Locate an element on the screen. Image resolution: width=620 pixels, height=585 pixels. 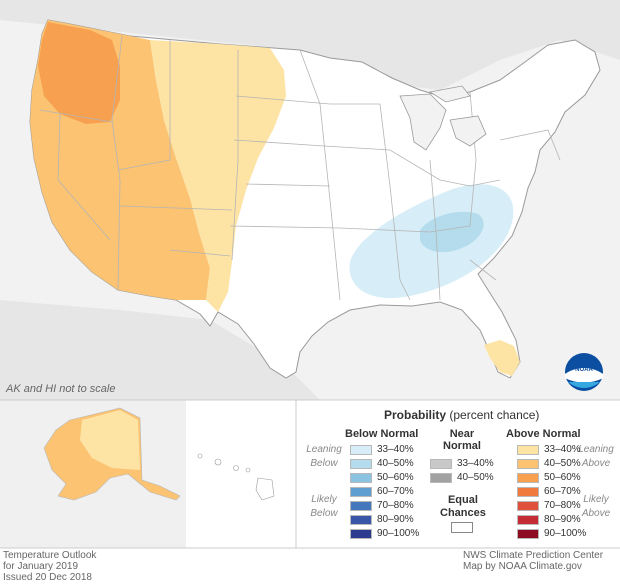
great-lakes is located at coordinates (443, 118).